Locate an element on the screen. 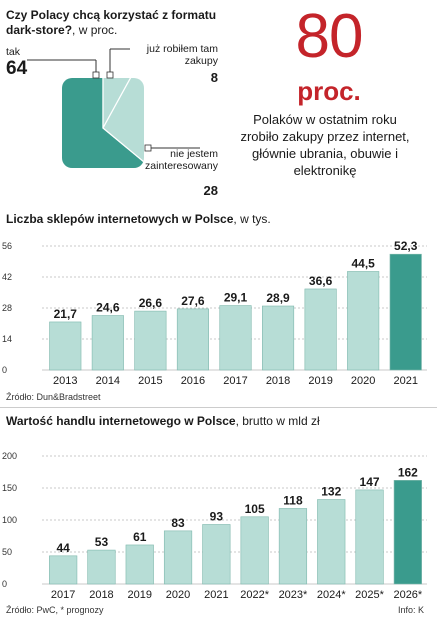 Image resolution: width=437 pixels, height=619 pixels. data-label: 44,5 is located at coordinates (363, 263).